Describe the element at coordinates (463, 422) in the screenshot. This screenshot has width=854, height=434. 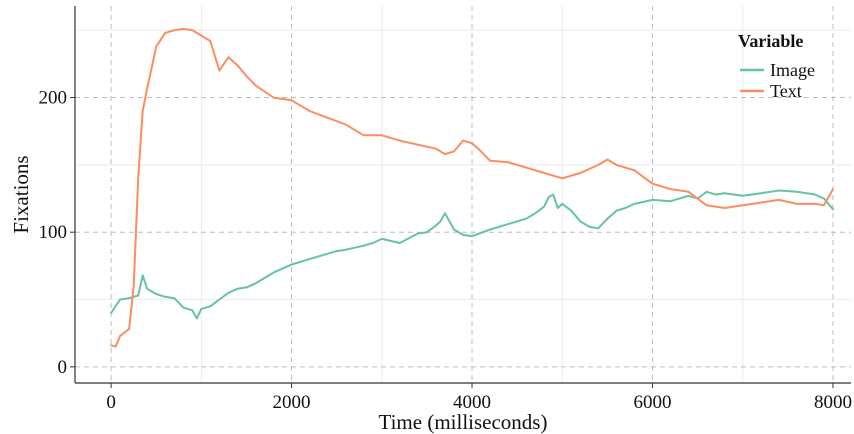
I see `x-axis-label: Time (milliseconds)` at that location.